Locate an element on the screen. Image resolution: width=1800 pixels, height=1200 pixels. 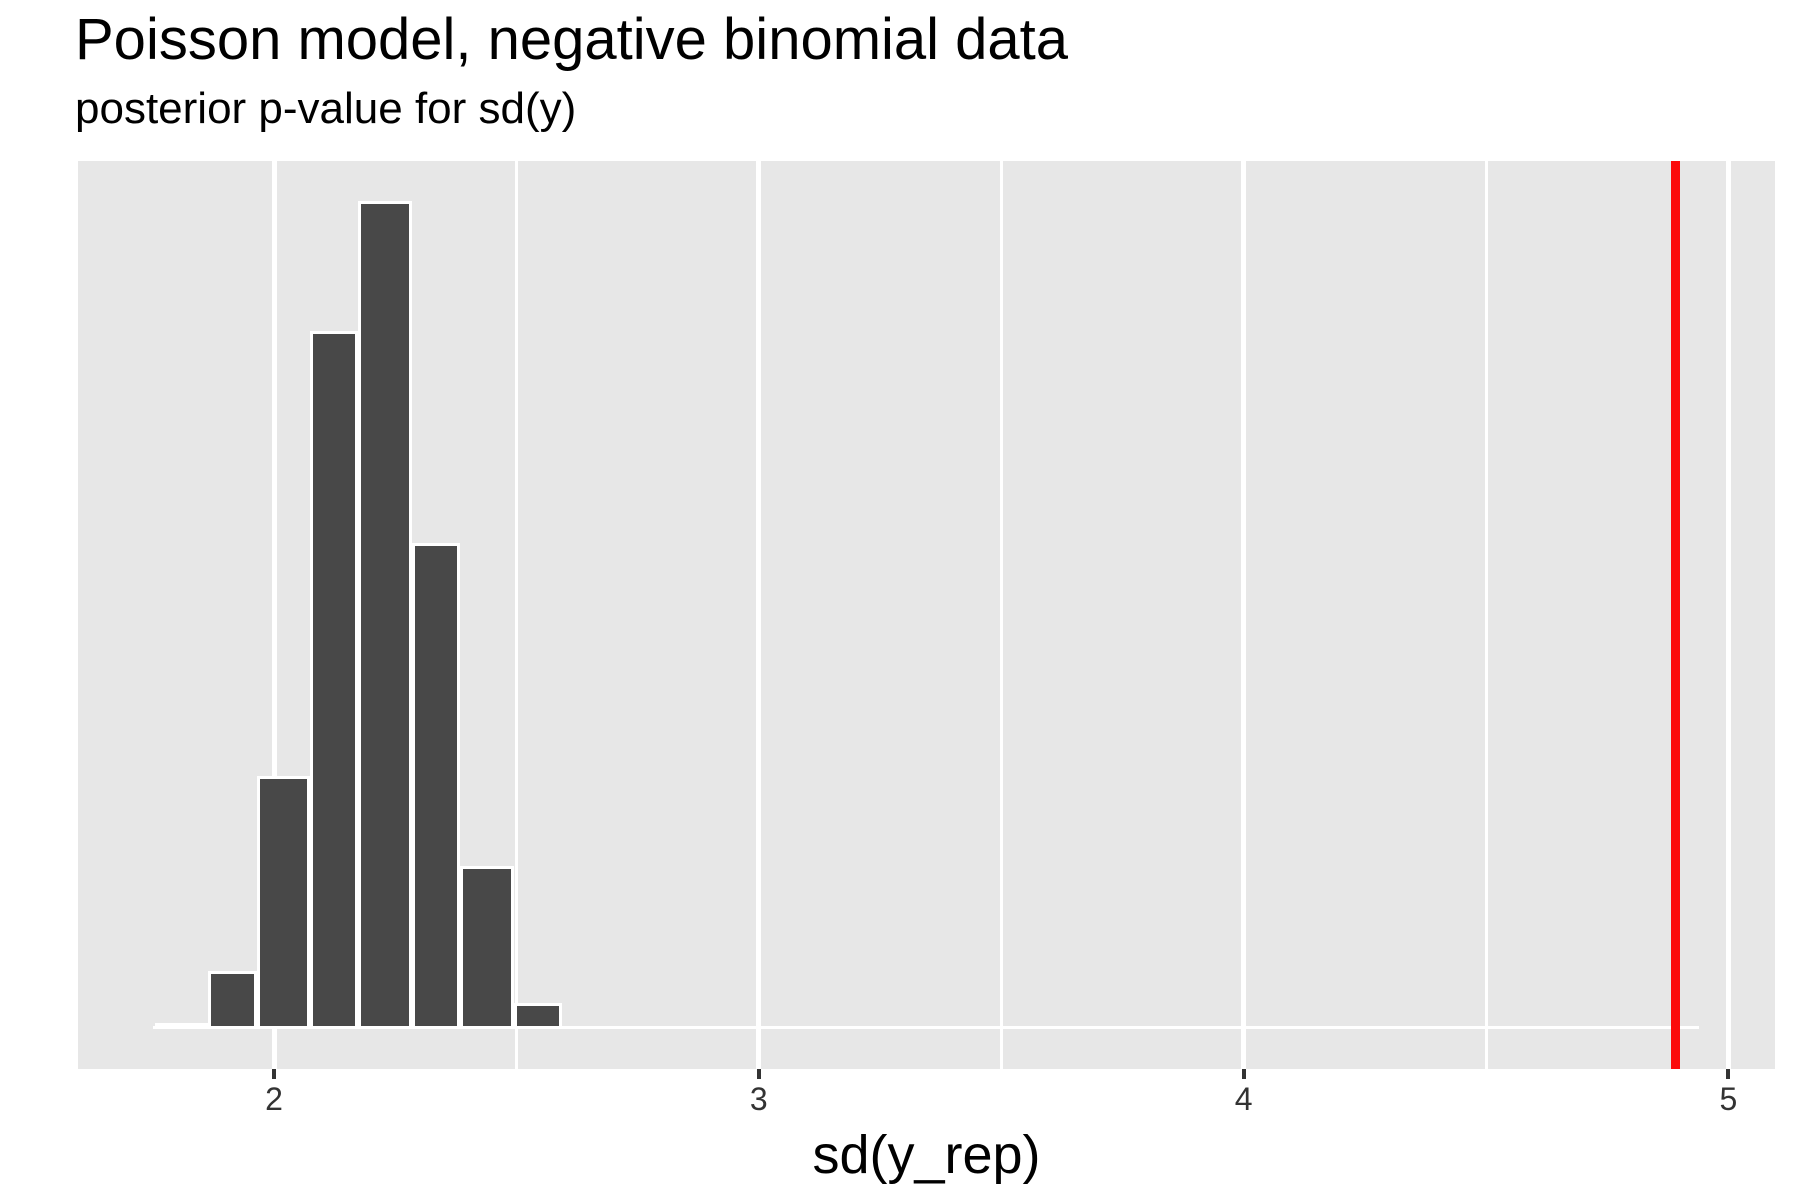
x-axis-tick-label: 5 is located at coordinates (1728, 1099).